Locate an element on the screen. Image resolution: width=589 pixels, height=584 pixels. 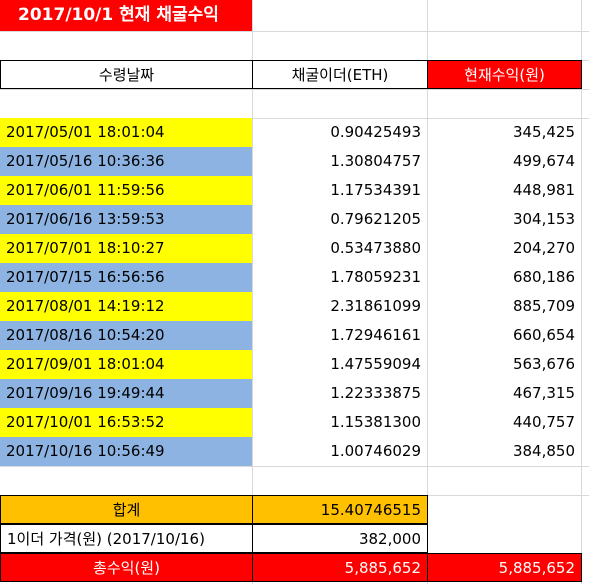
row-value: 204,270 is located at coordinates (543, 248).